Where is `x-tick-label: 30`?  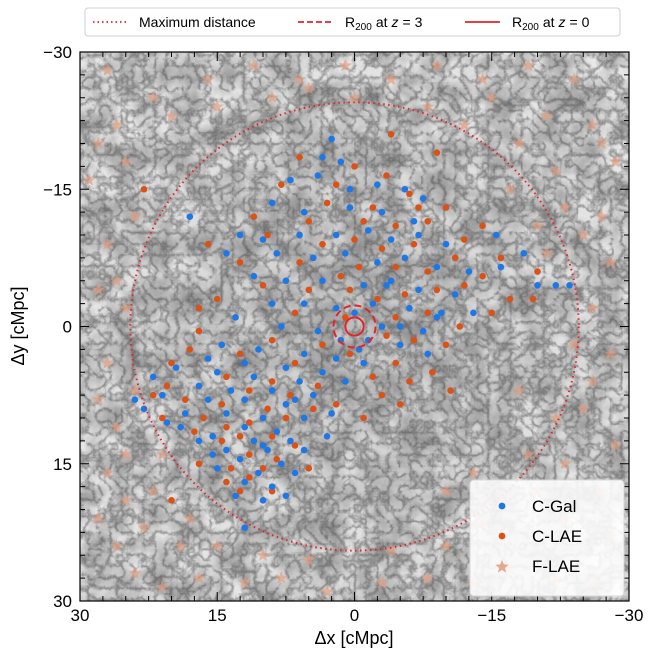 x-tick-label: 30 is located at coordinates (80, 615).